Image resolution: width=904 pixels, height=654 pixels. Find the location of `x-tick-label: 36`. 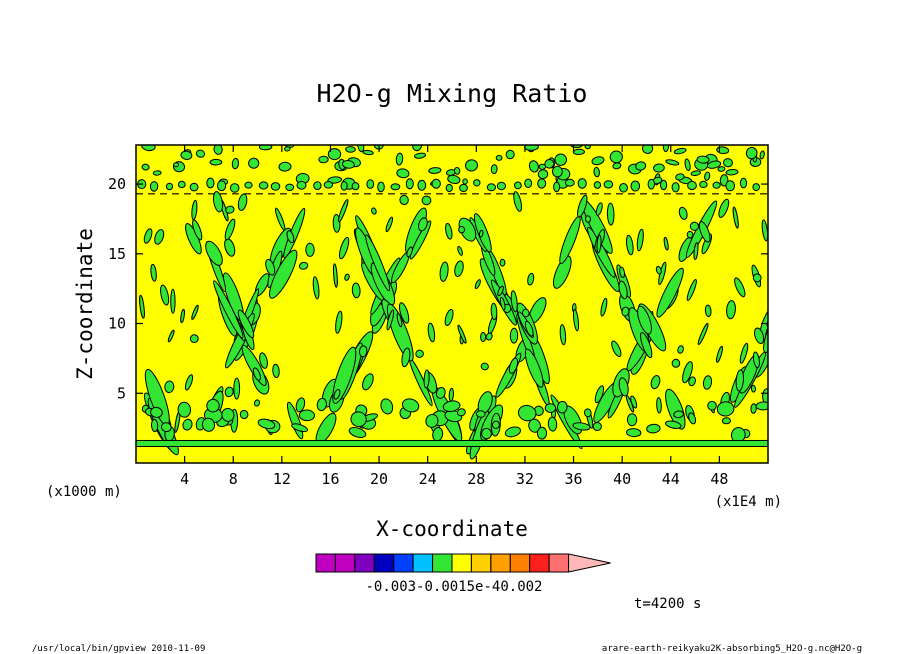

x-tick-label: 36 is located at coordinates (574, 479).